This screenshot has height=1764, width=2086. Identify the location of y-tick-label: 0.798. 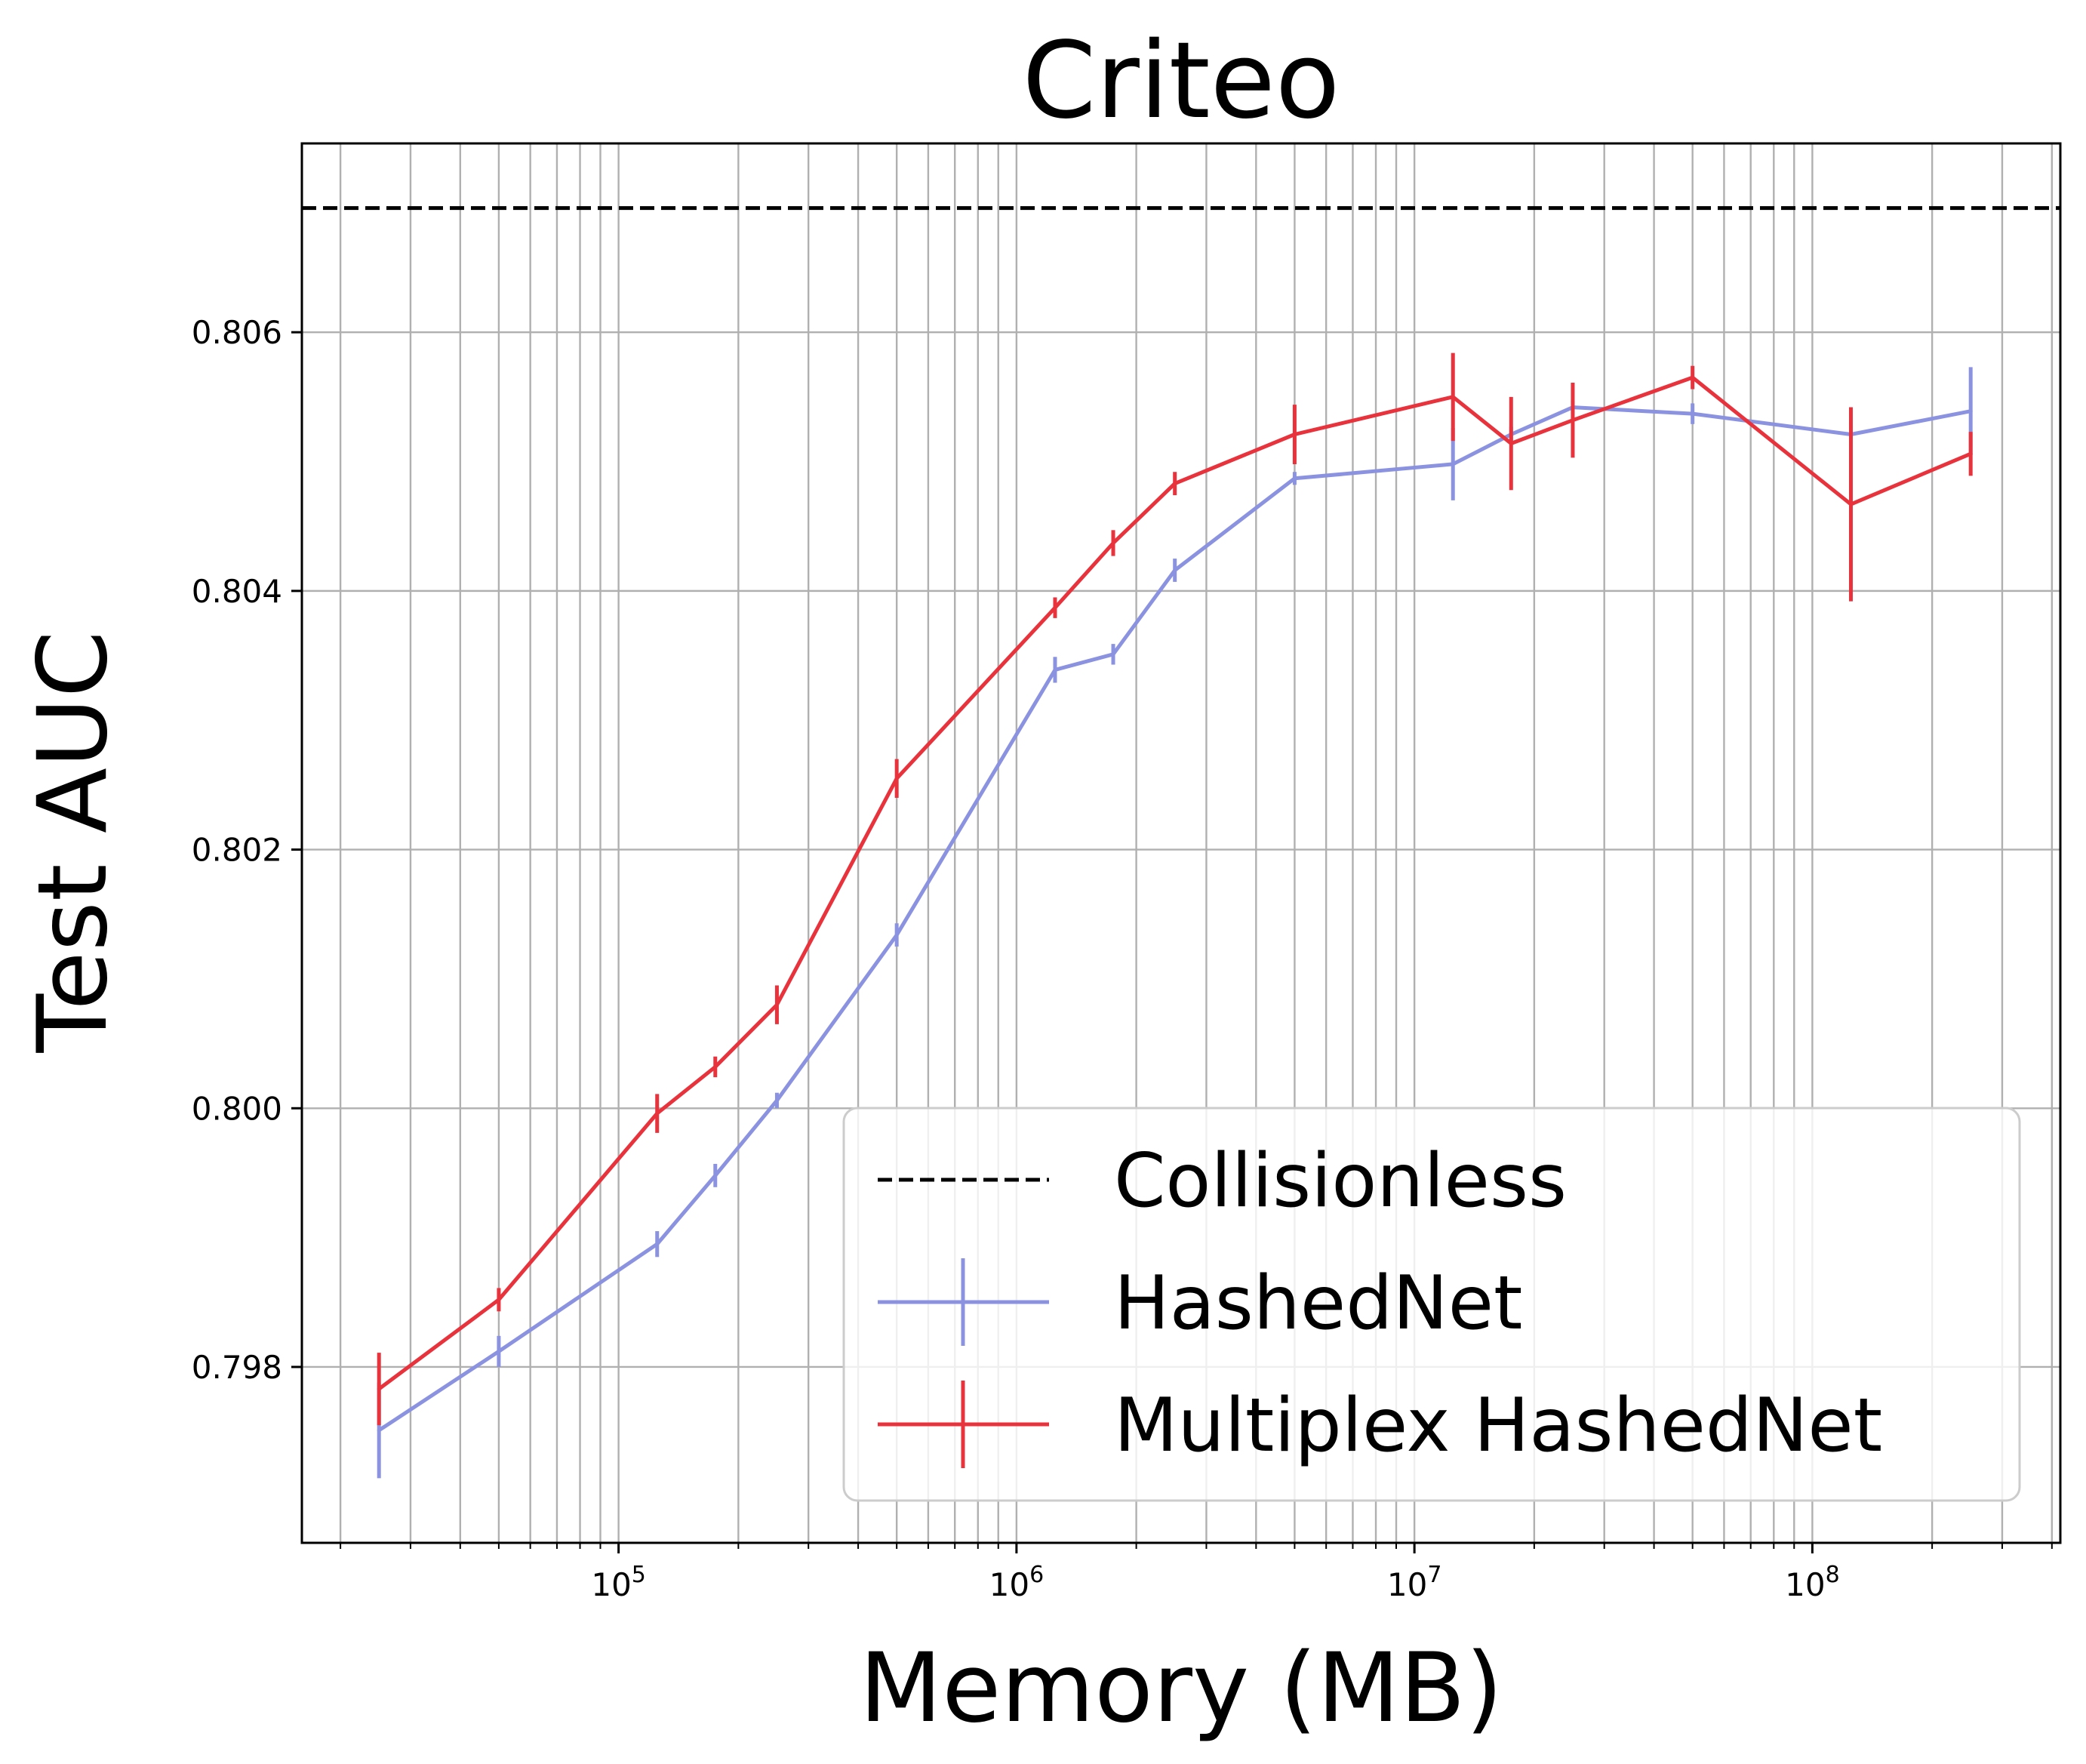
(237, 1367).